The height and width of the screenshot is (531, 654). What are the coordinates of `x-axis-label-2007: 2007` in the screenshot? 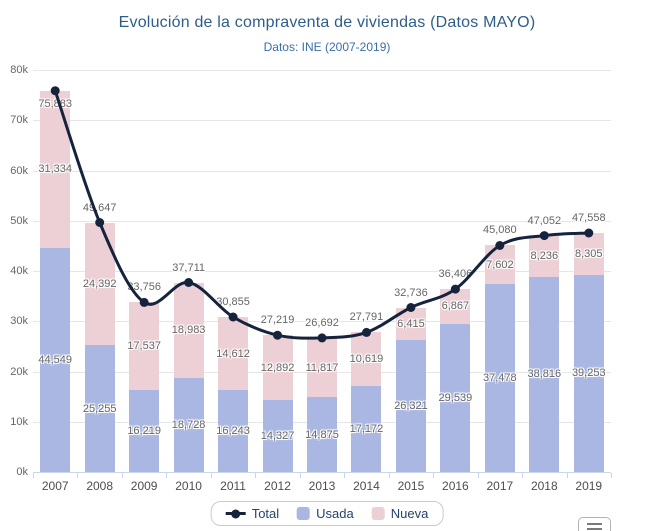 It's located at (55, 486).